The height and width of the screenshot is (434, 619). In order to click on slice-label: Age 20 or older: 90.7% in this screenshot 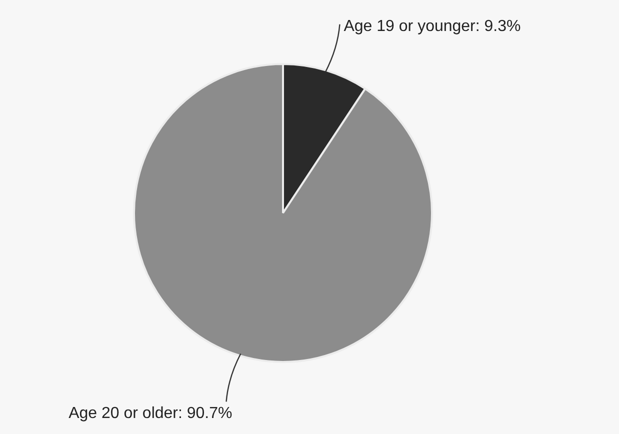, I will do `click(150, 413)`.